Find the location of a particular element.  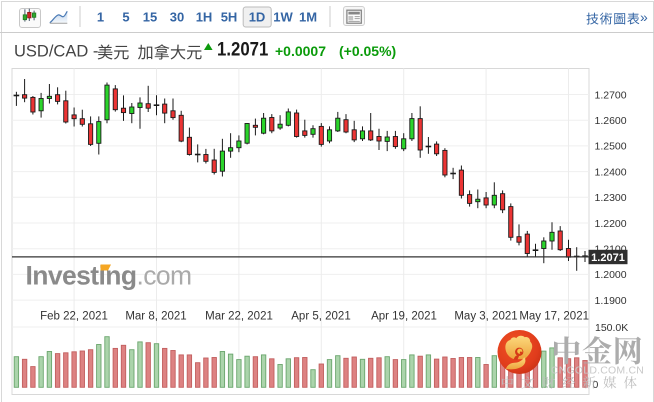

svg-text: 1.2700 is located at coordinates (611, 95).